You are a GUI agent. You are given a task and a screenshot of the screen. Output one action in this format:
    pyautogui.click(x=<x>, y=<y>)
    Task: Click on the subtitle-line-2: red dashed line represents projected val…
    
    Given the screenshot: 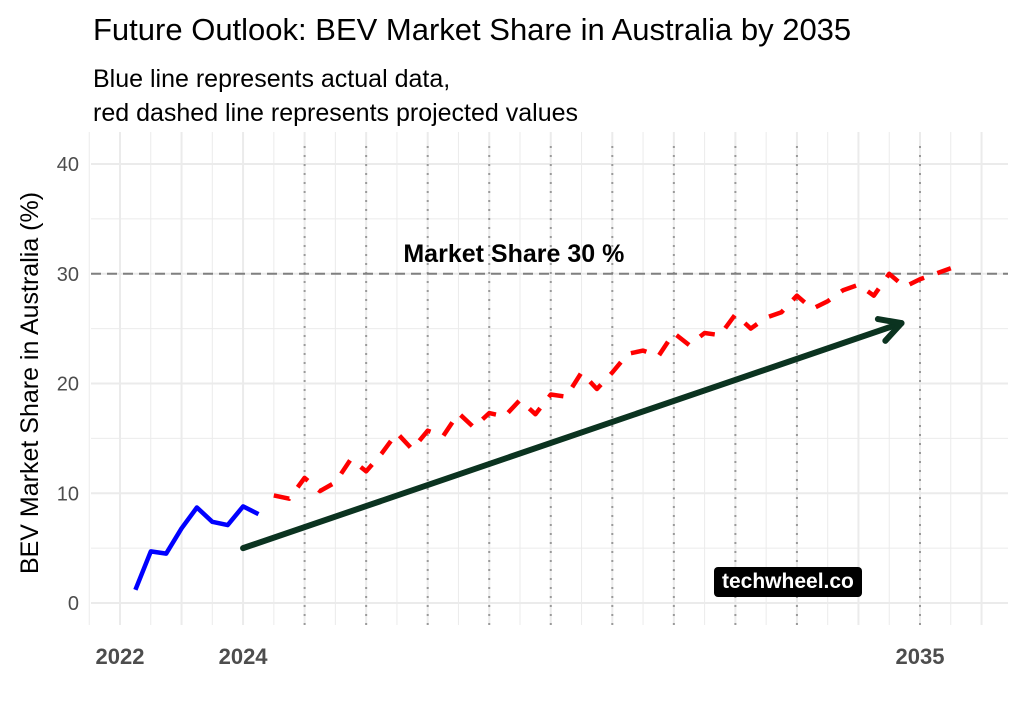 What is the action you would take?
    pyautogui.click(x=336, y=113)
    